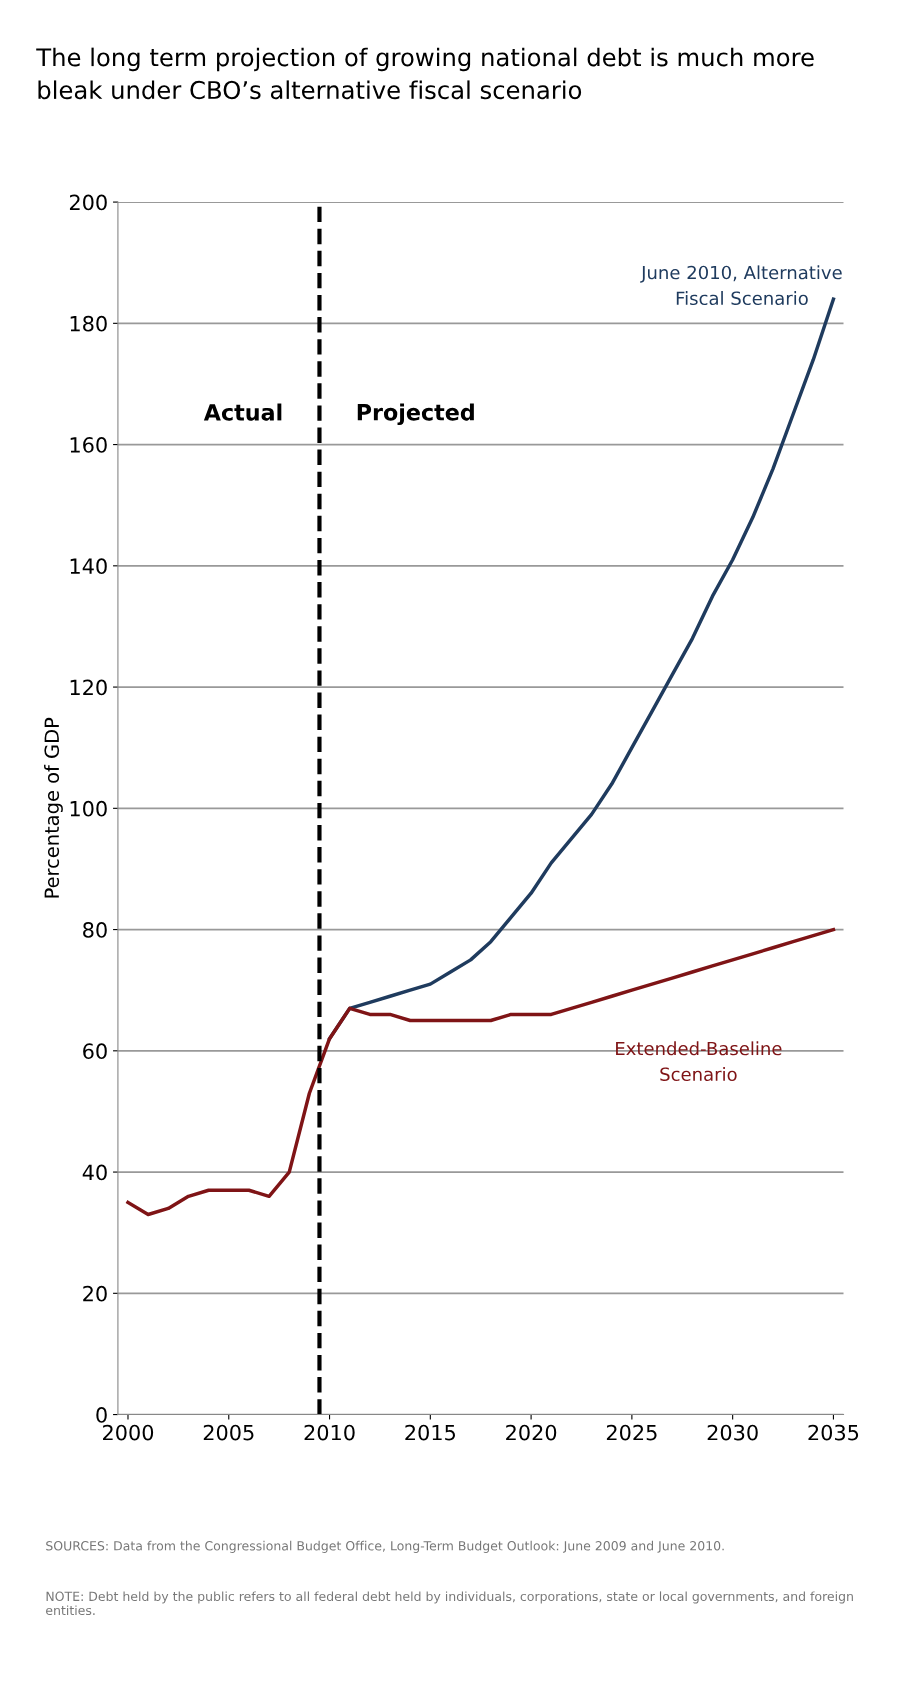 The image size is (907, 1684). I want to click on y-tick-label: 140, so click(88, 566).